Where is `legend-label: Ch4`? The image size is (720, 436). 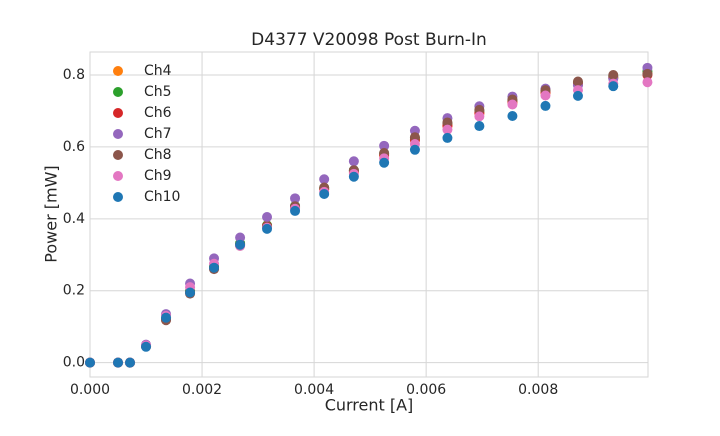
legend-label: Ch4 is located at coordinates (158, 71).